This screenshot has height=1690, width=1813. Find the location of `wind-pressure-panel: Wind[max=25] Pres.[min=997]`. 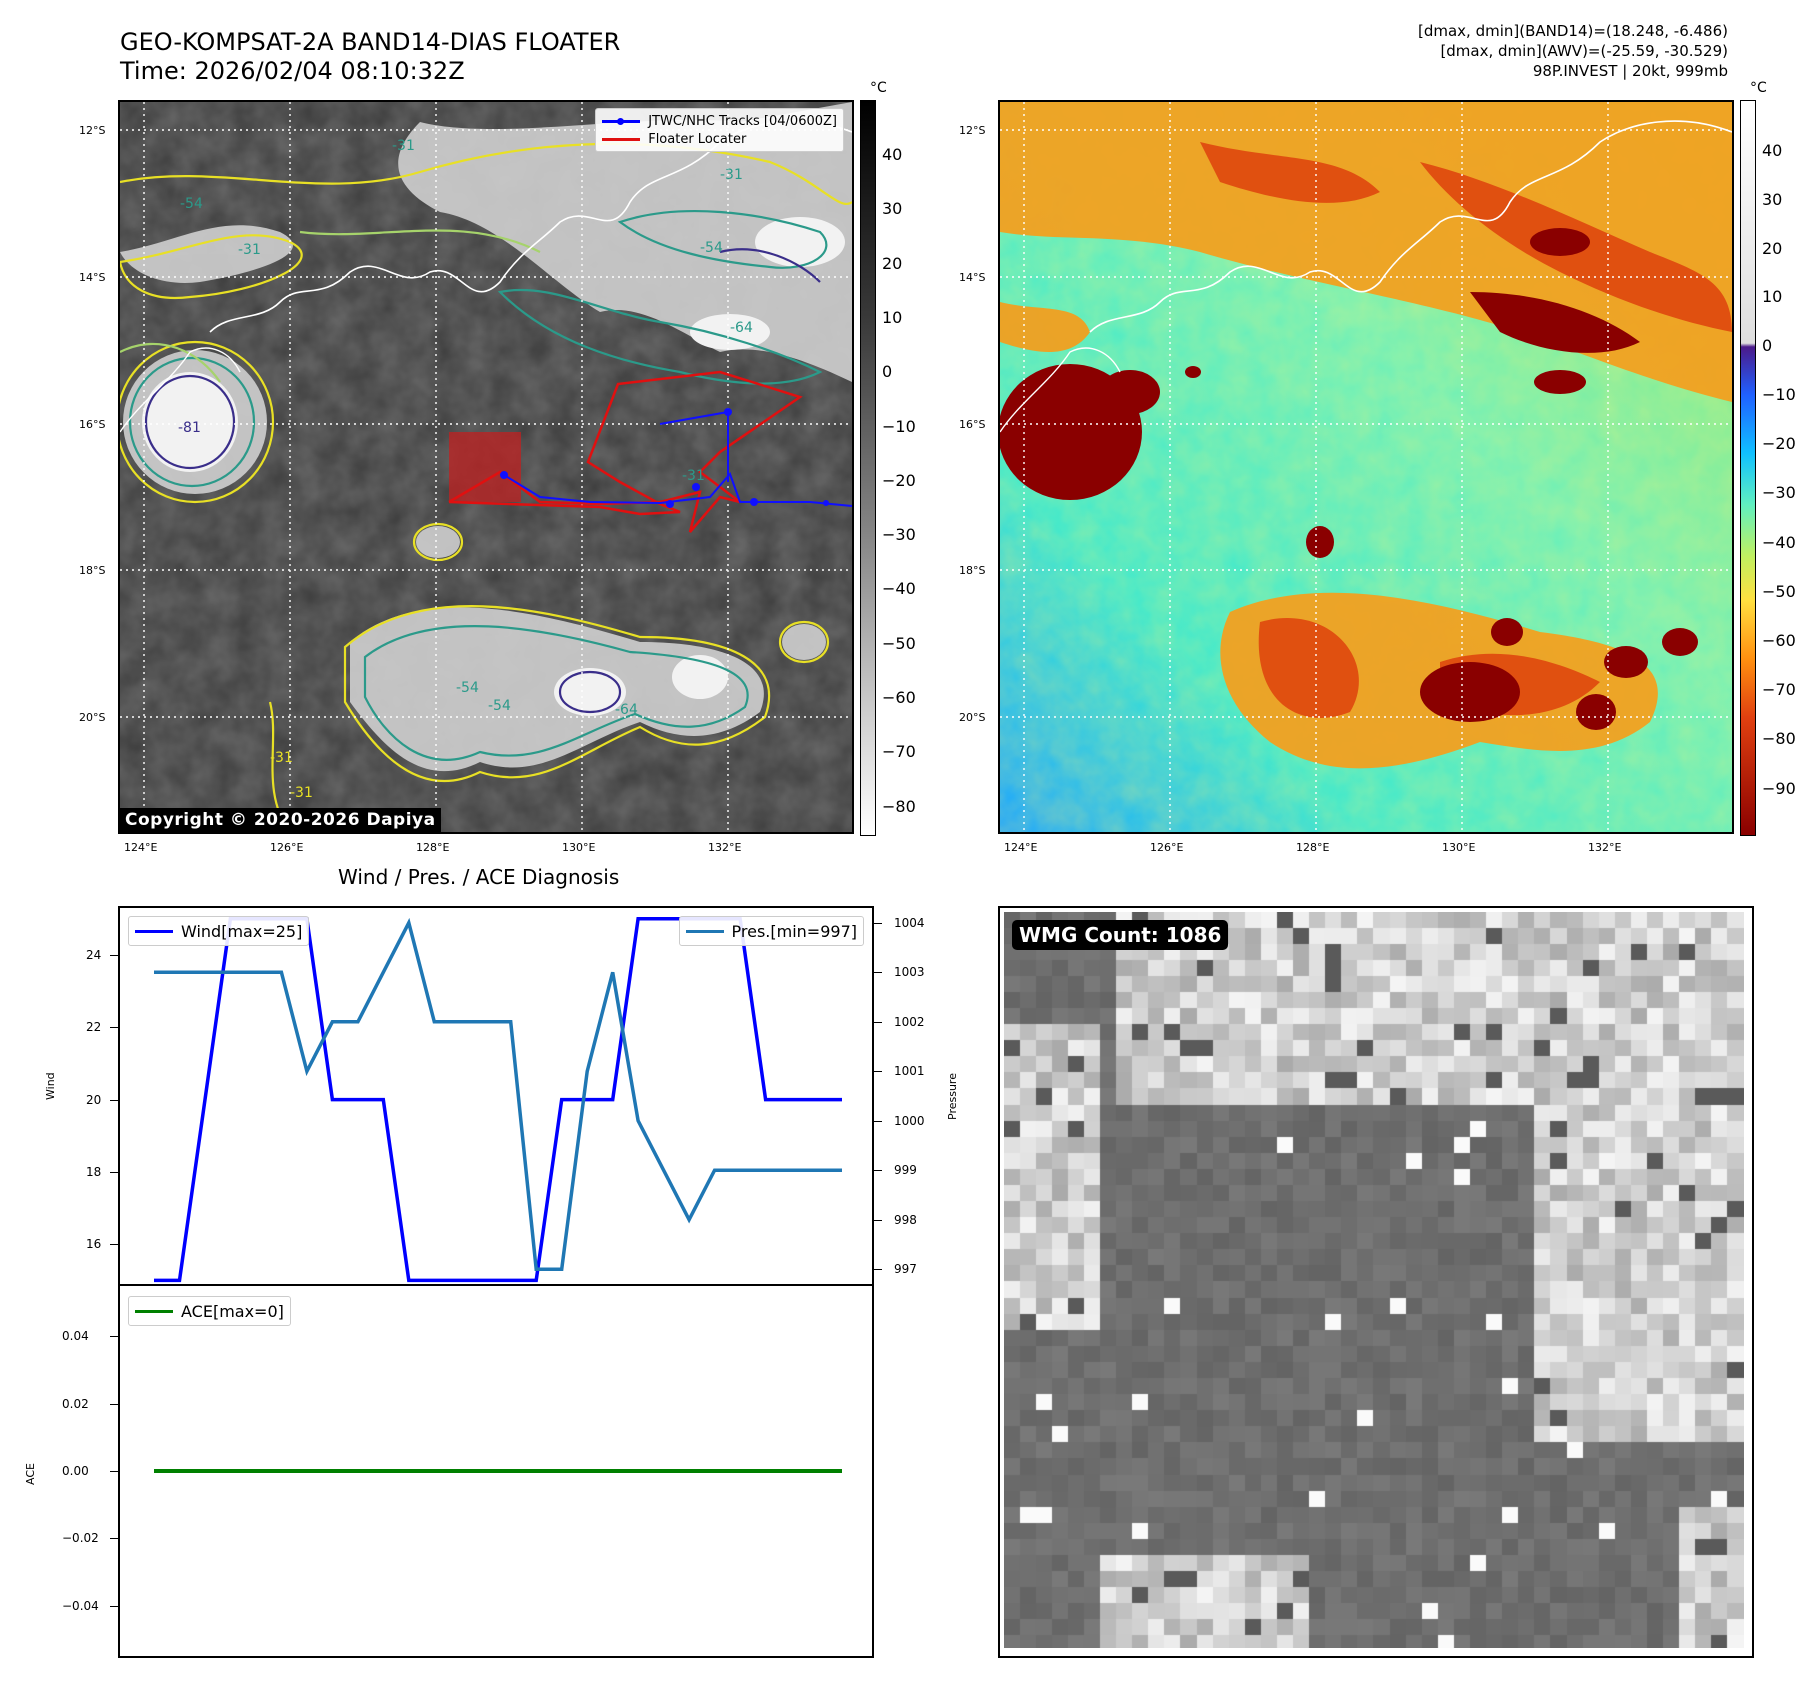

wind-pressure-panel: Wind[max=25] Pres.[min=997] is located at coordinates (496, 1096).